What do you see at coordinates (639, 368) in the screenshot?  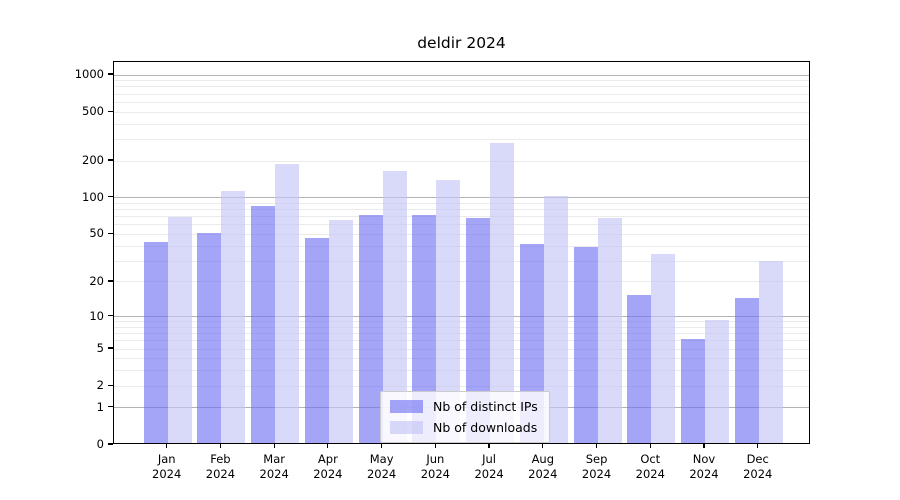 I see `bar-distinct-ips-oct` at bounding box center [639, 368].